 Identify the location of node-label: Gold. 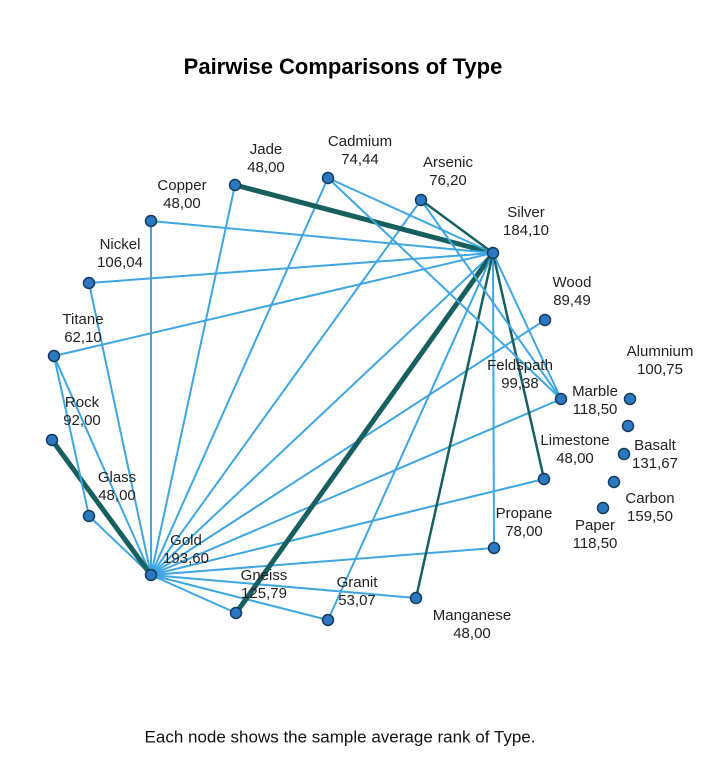
(186, 540).